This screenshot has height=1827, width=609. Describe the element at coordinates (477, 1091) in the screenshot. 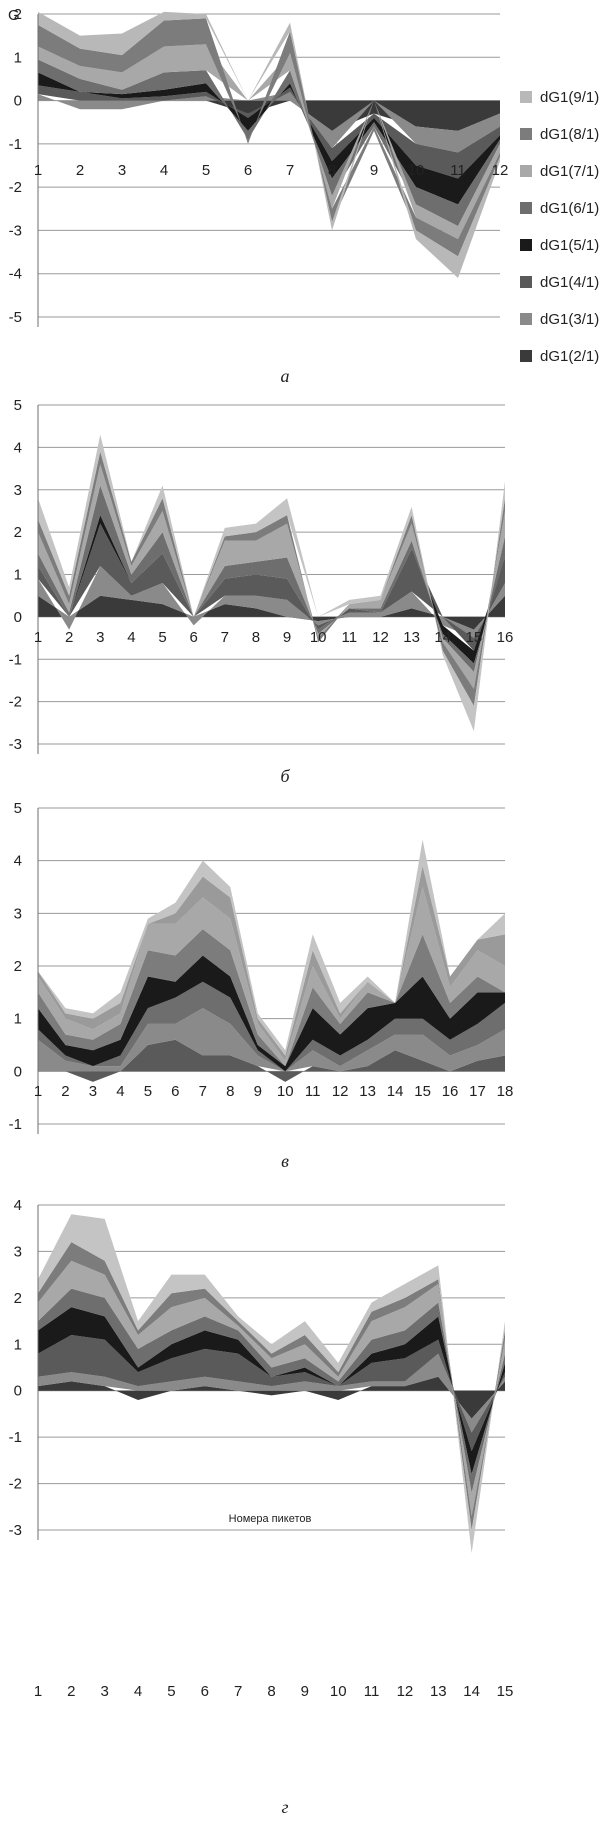

I see `x-tick-label: 17` at that location.